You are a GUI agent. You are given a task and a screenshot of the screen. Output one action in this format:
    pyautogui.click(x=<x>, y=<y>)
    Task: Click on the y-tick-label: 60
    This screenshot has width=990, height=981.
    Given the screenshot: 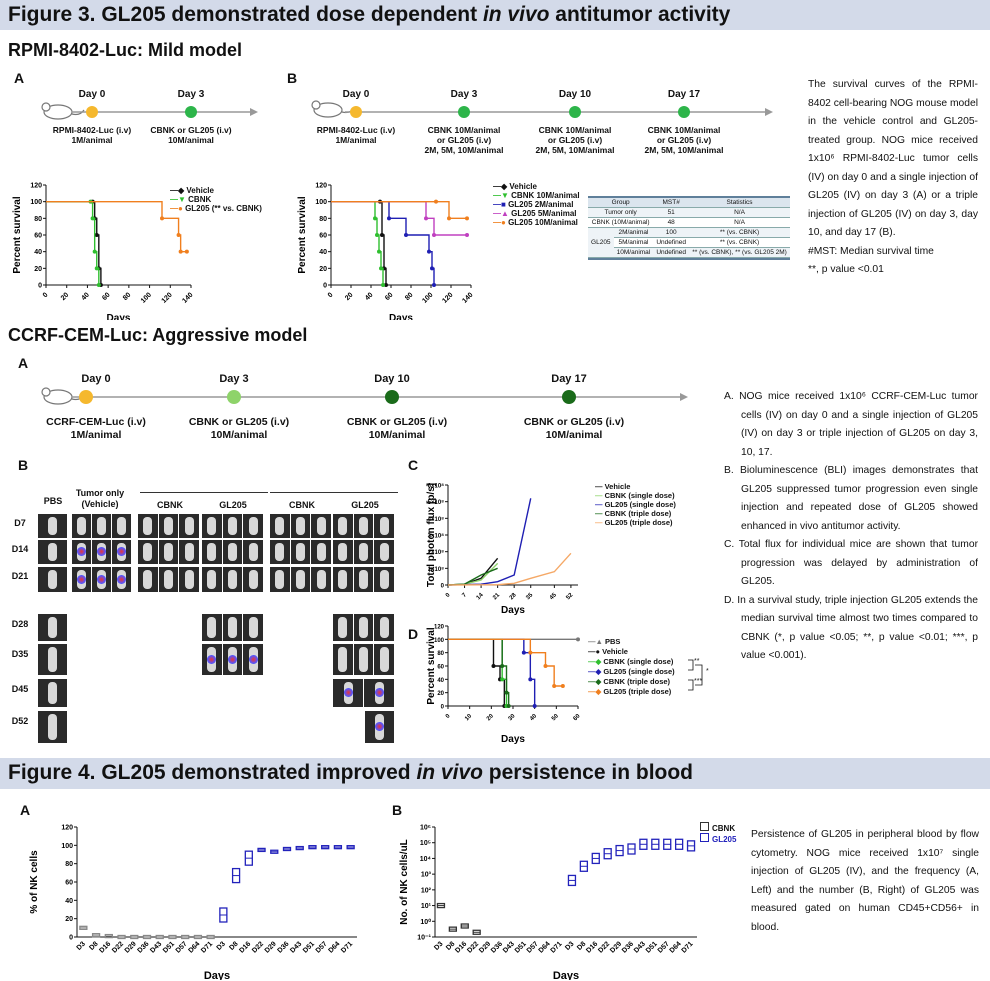 What is the action you would take?
    pyautogui.click(x=38, y=236)
    